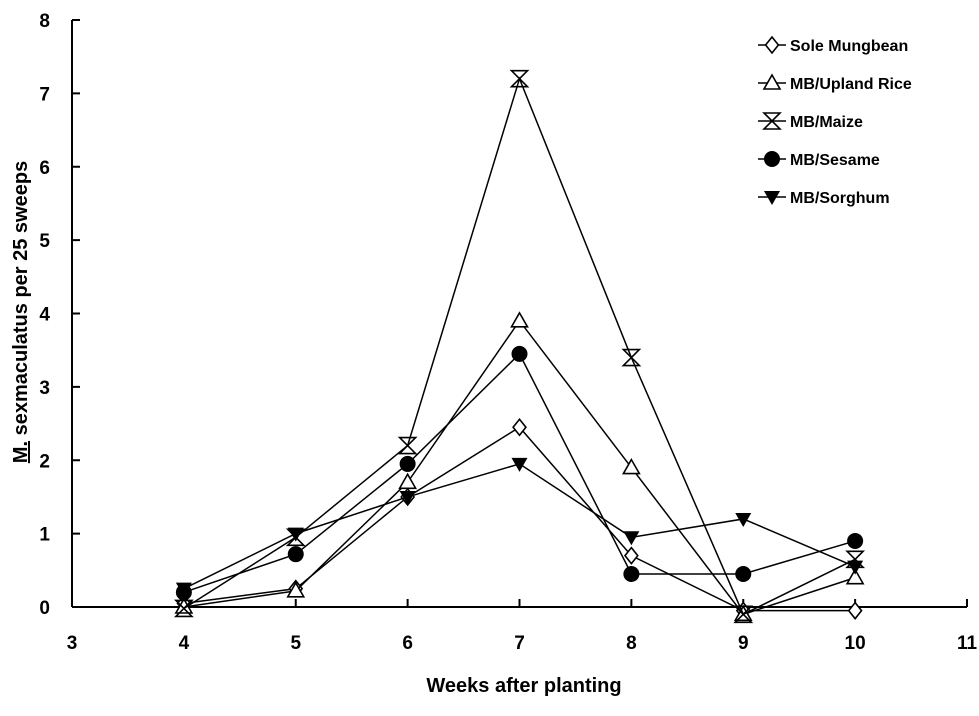 This screenshot has height=716, width=979. I want to click on y-axis-title-prefix: M., so click(21, 452).